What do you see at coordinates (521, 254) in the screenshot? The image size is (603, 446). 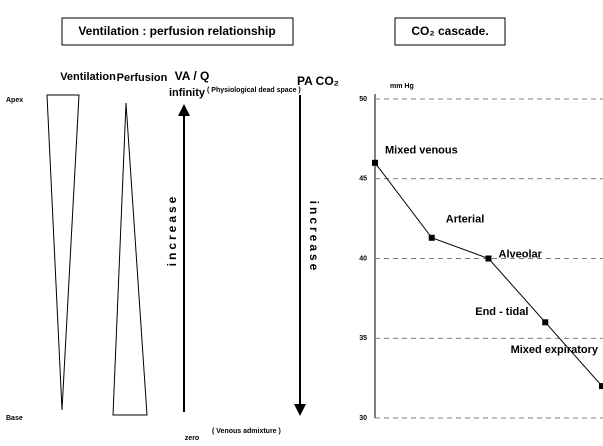 I see `point-label: Alveolar` at bounding box center [521, 254].